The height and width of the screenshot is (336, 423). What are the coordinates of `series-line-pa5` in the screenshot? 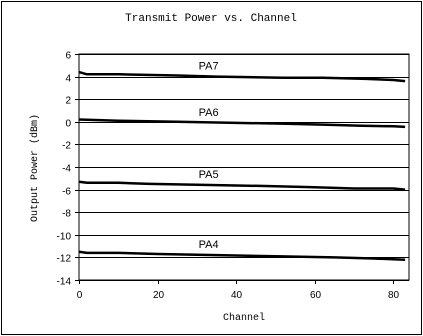 It's located at (242, 185).